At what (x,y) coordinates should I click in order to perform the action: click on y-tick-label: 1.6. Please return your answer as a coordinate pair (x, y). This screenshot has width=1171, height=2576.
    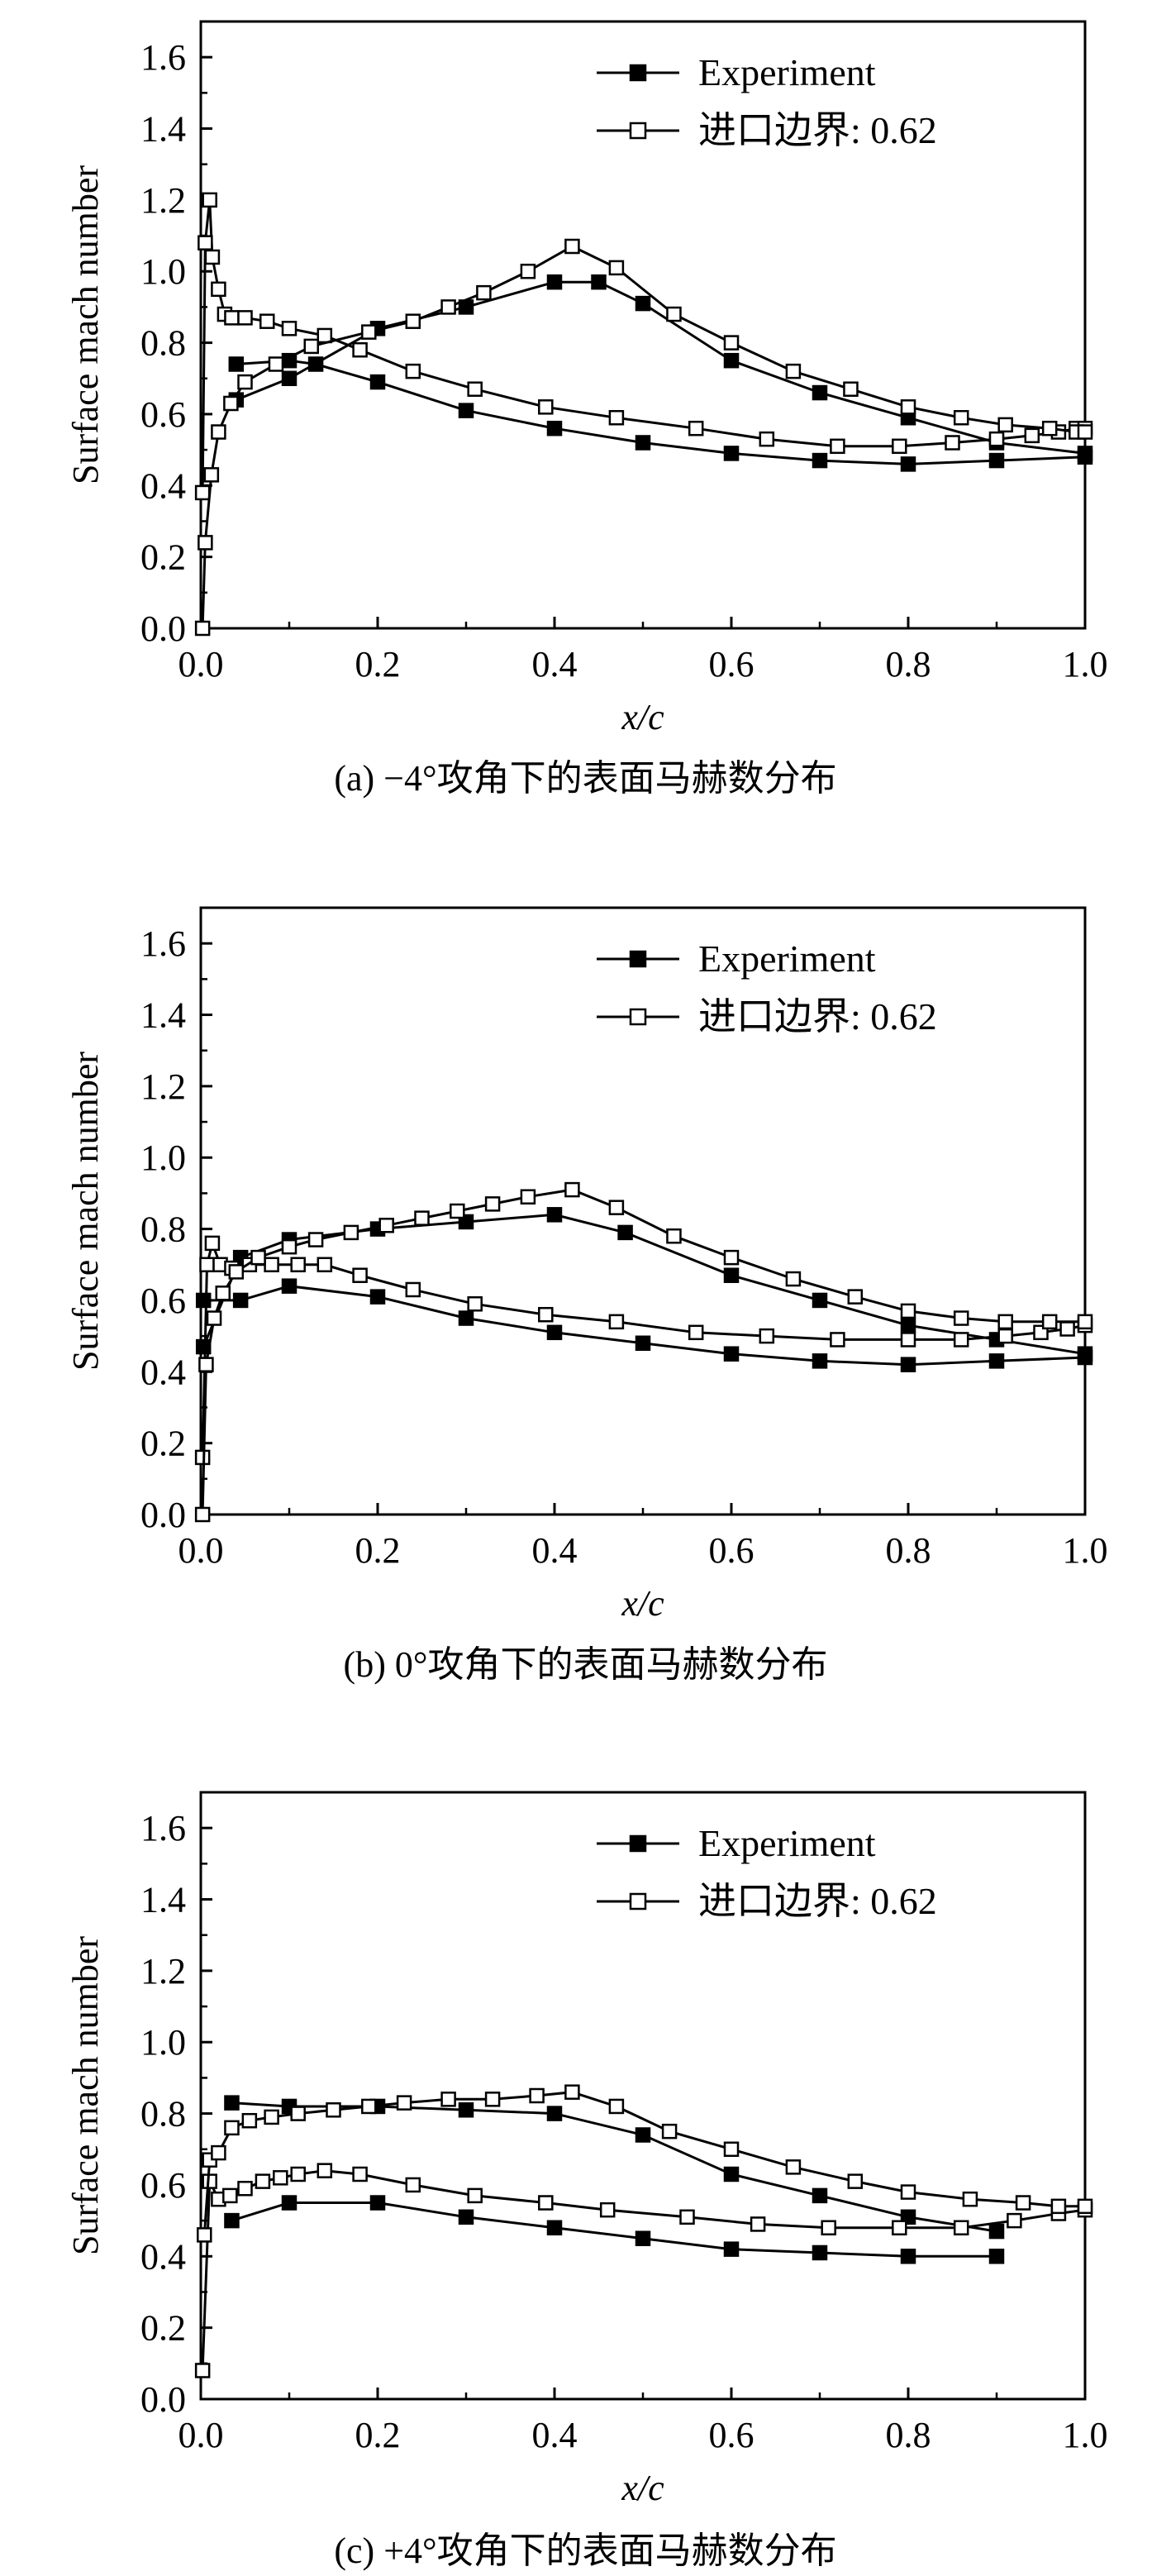
    Looking at the image, I should click on (163, 943).